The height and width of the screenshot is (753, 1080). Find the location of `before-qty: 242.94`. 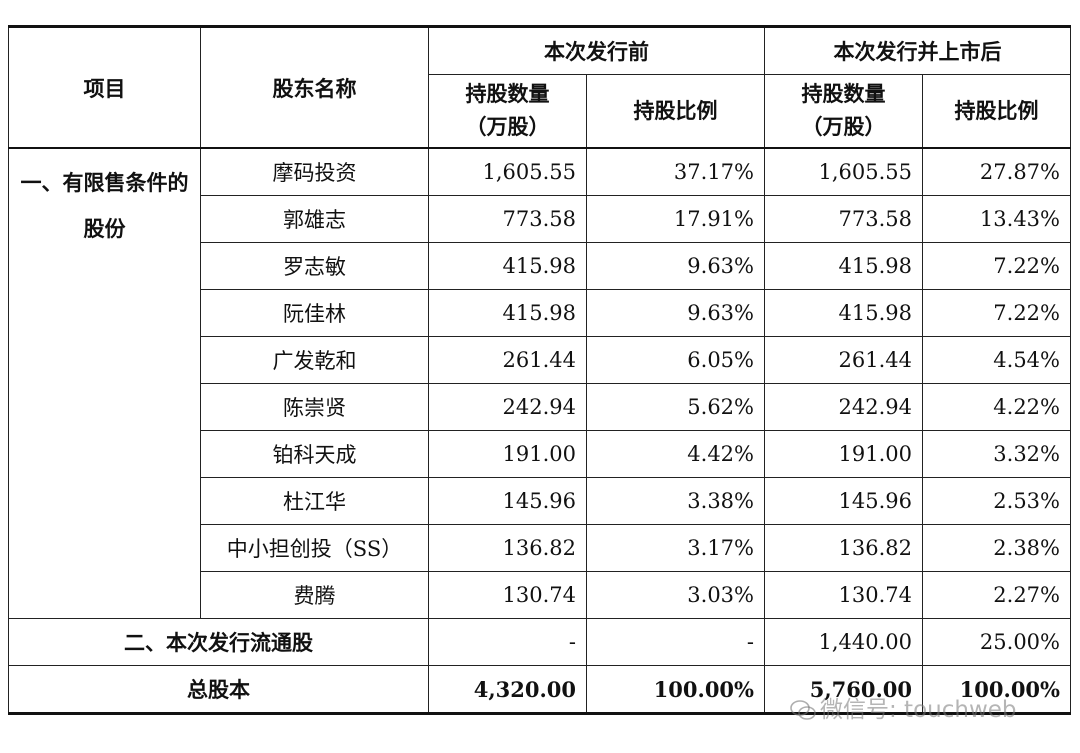

before-qty: 242.94 is located at coordinates (507, 407).